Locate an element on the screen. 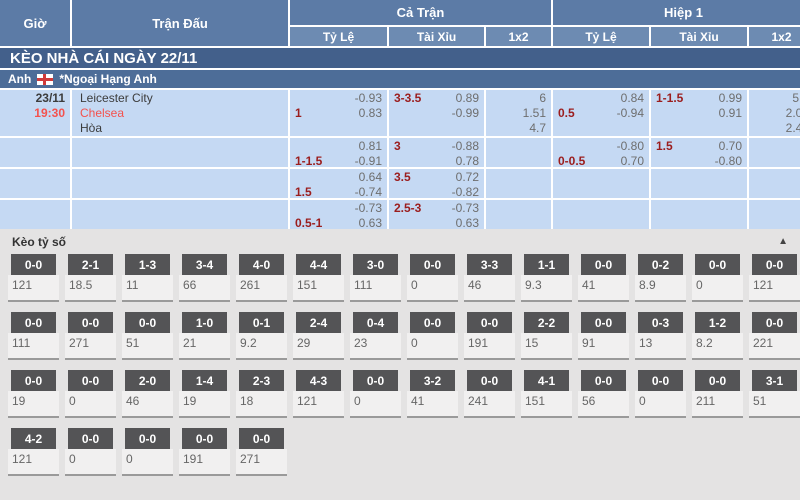 The height and width of the screenshot is (500, 800). score-box: 2-3 18 is located at coordinates (261, 394).